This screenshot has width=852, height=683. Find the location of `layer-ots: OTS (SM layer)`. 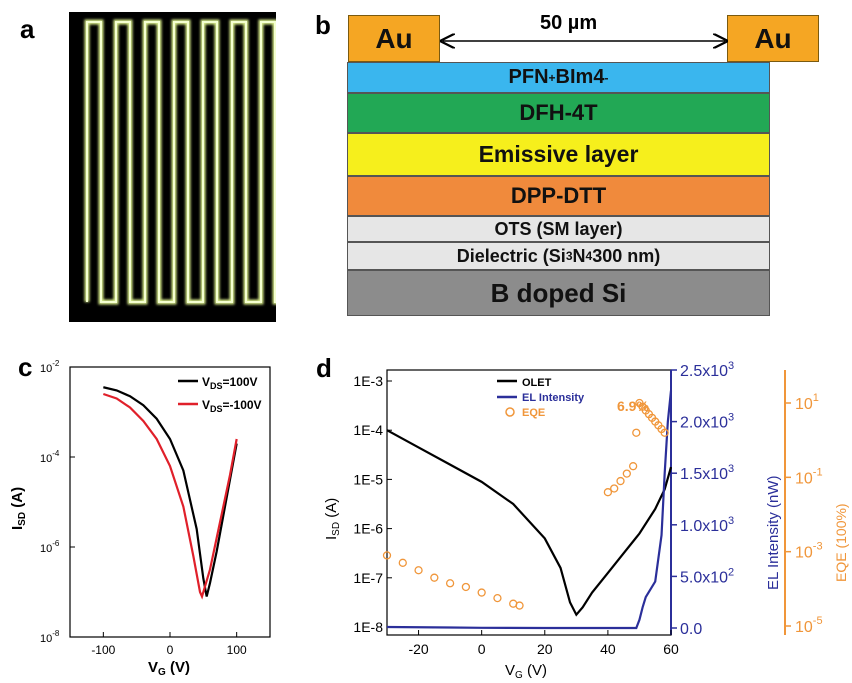

layer-ots: OTS (SM layer) is located at coordinates (558, 229).